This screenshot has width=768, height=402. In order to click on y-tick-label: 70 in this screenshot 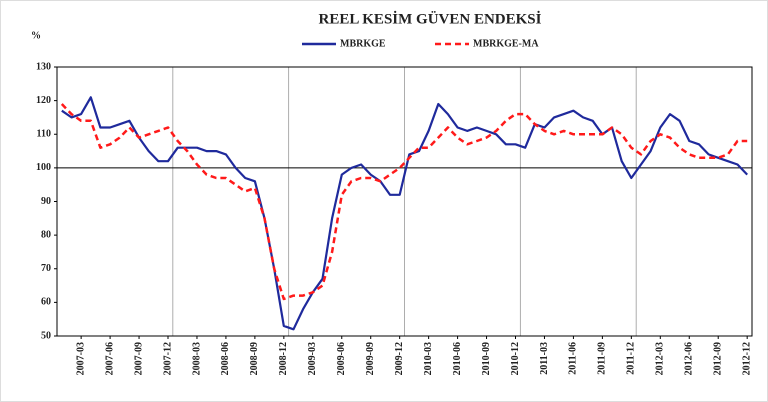, I will do `click(46, 268)`.